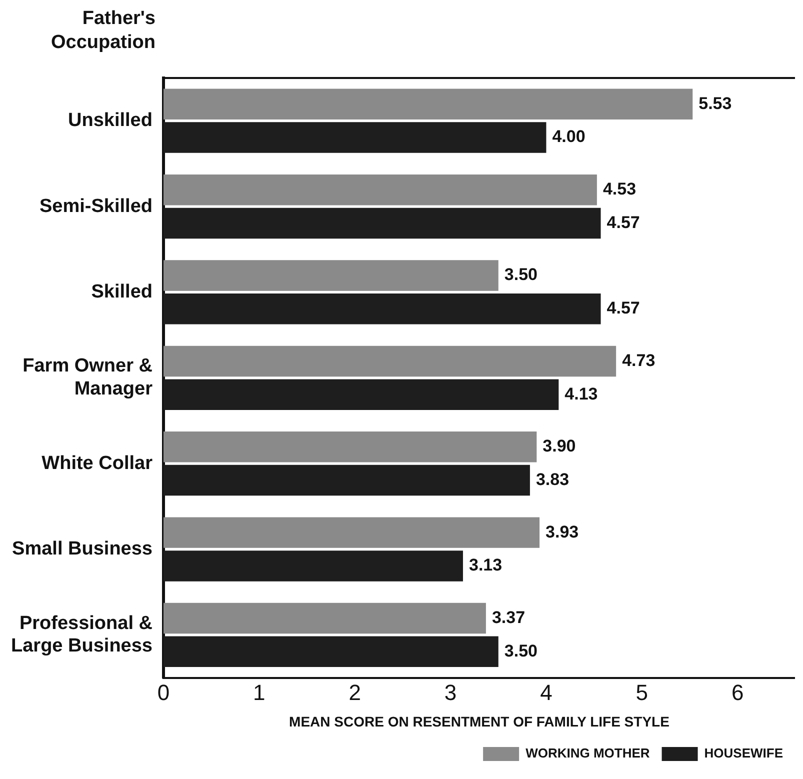 The width and height of the screenshot is (803, 779). Describe the element at coordinates (121, 291) in the screenshot. I see `y-tick-label: Skilled` at that location.